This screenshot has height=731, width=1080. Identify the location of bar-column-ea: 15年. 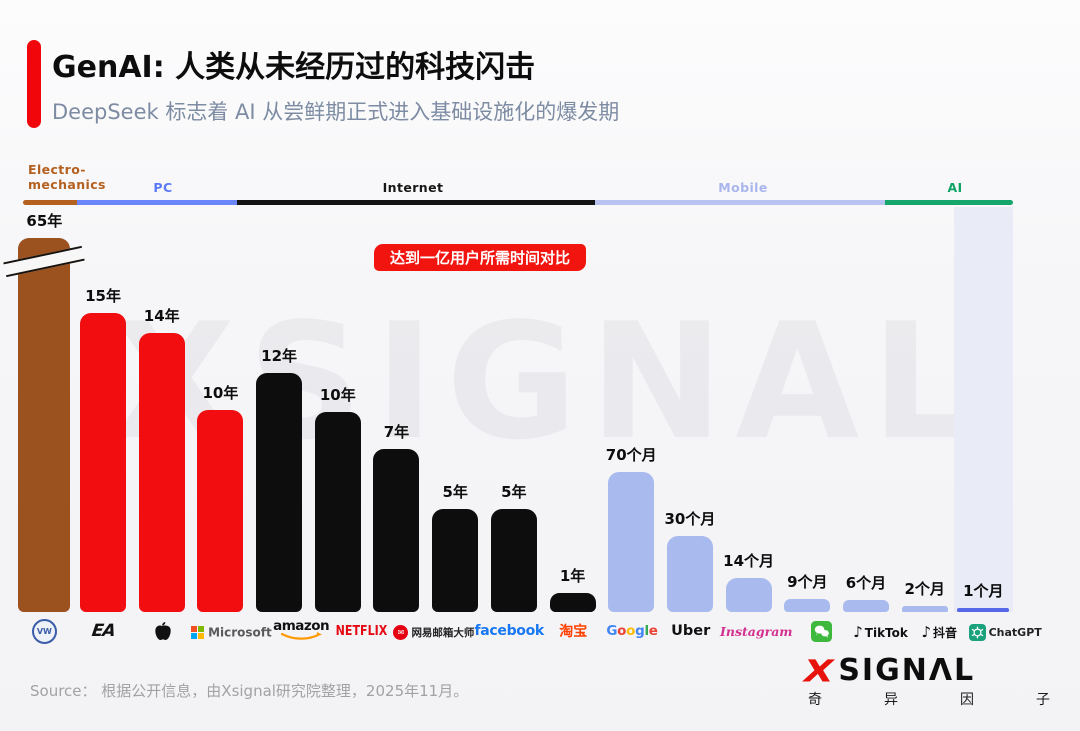
(103, 409).